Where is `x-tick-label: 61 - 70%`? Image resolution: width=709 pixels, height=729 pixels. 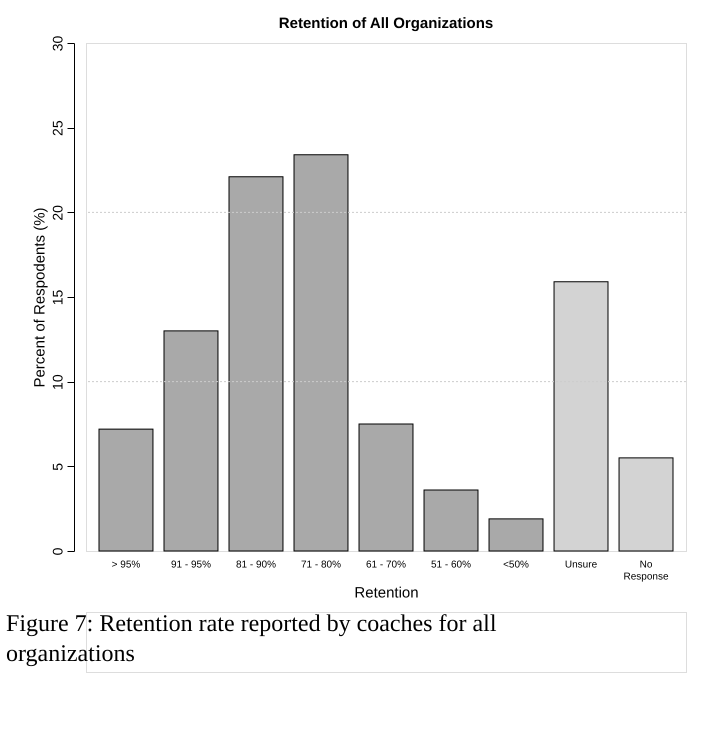
x-tick-label: 61 - 70% is located at coordinates (386, 565).